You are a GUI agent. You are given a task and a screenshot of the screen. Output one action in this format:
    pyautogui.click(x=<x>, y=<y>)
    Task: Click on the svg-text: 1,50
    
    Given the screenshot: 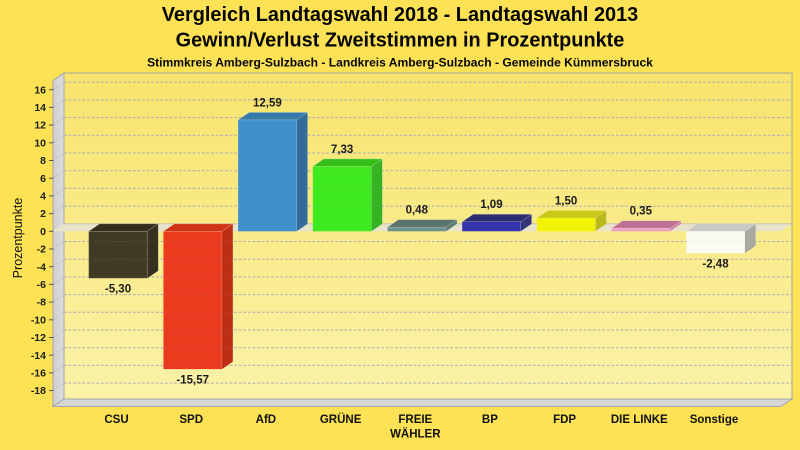 What is the action you would take?
    pyautogui.click(x=566, y=202)
    